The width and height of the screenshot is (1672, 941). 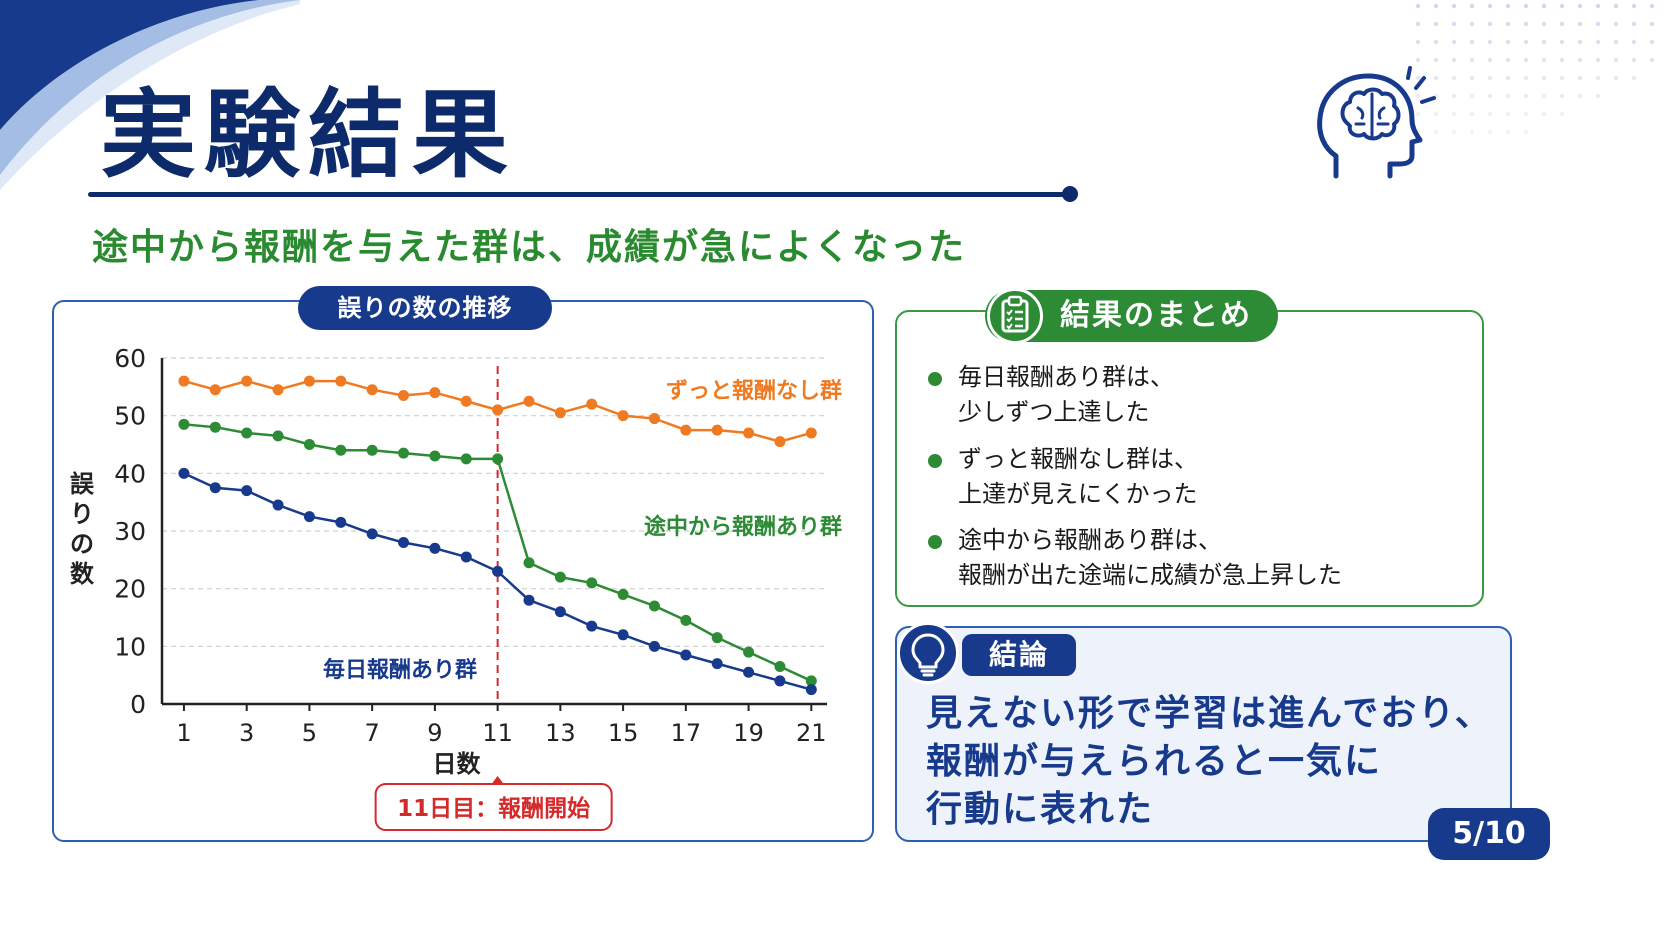 I want to click on x-tick-label: 7, so click(x=372, y=733).